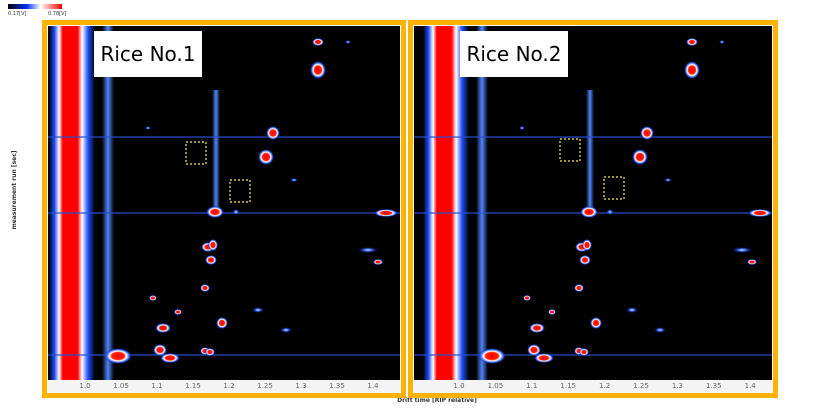  Describe the element at coordinates (14, 189) in the screenshot. I see `y-axis-label: measurement run [sec]` at that location.